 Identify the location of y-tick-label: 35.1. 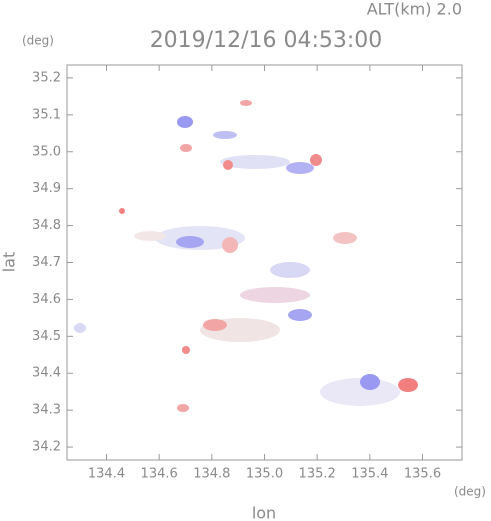
(46, 114).